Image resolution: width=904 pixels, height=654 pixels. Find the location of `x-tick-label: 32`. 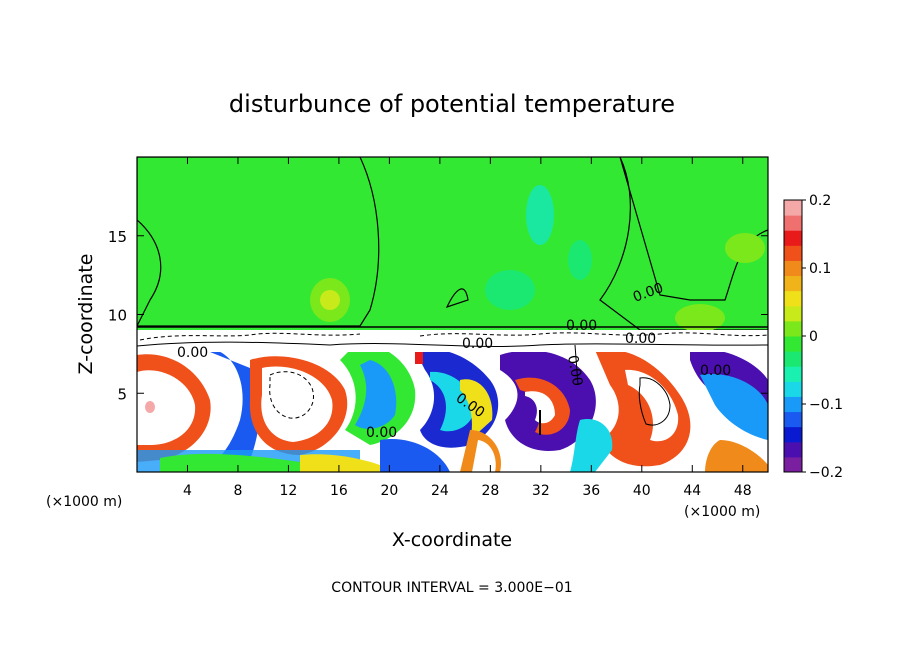

x-tick-label: 32 is located at coordinates (541, 491).